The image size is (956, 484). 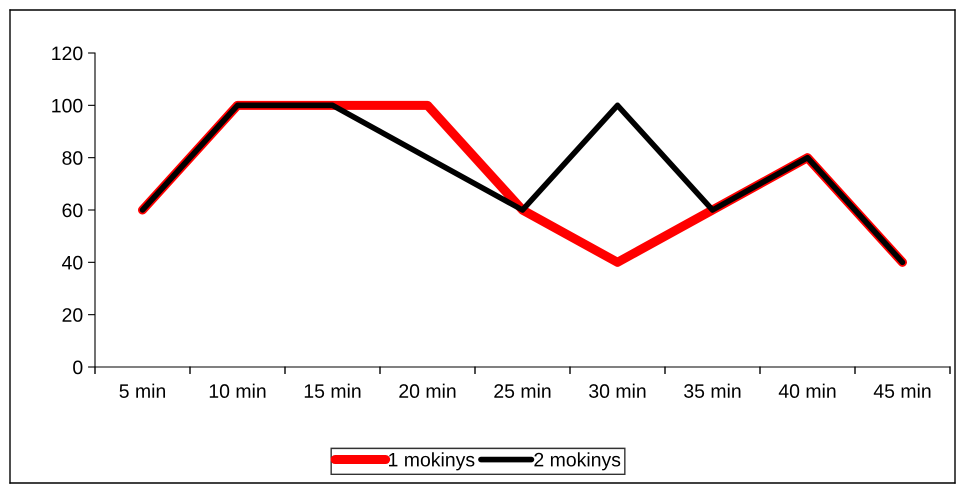 What do you see at coordinates (431, 461) in the screenshot?
I see `legend-label: 1 mokinys` at bounding box center [431, 461].